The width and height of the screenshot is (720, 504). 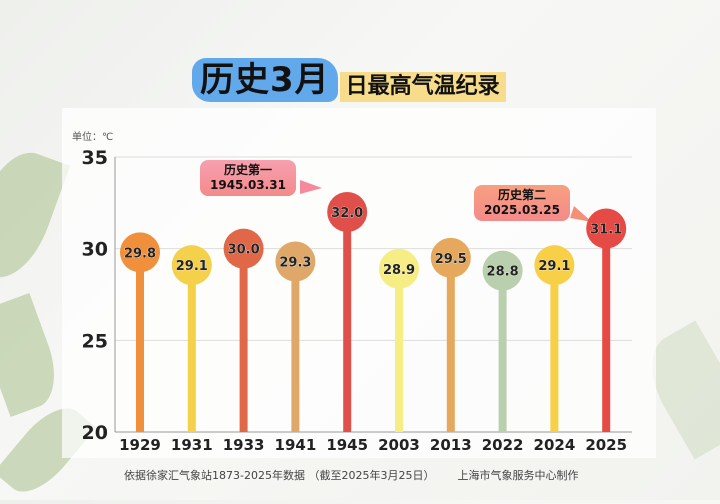 I want to click on data-label: 28.8, so click(x=503, y=272).